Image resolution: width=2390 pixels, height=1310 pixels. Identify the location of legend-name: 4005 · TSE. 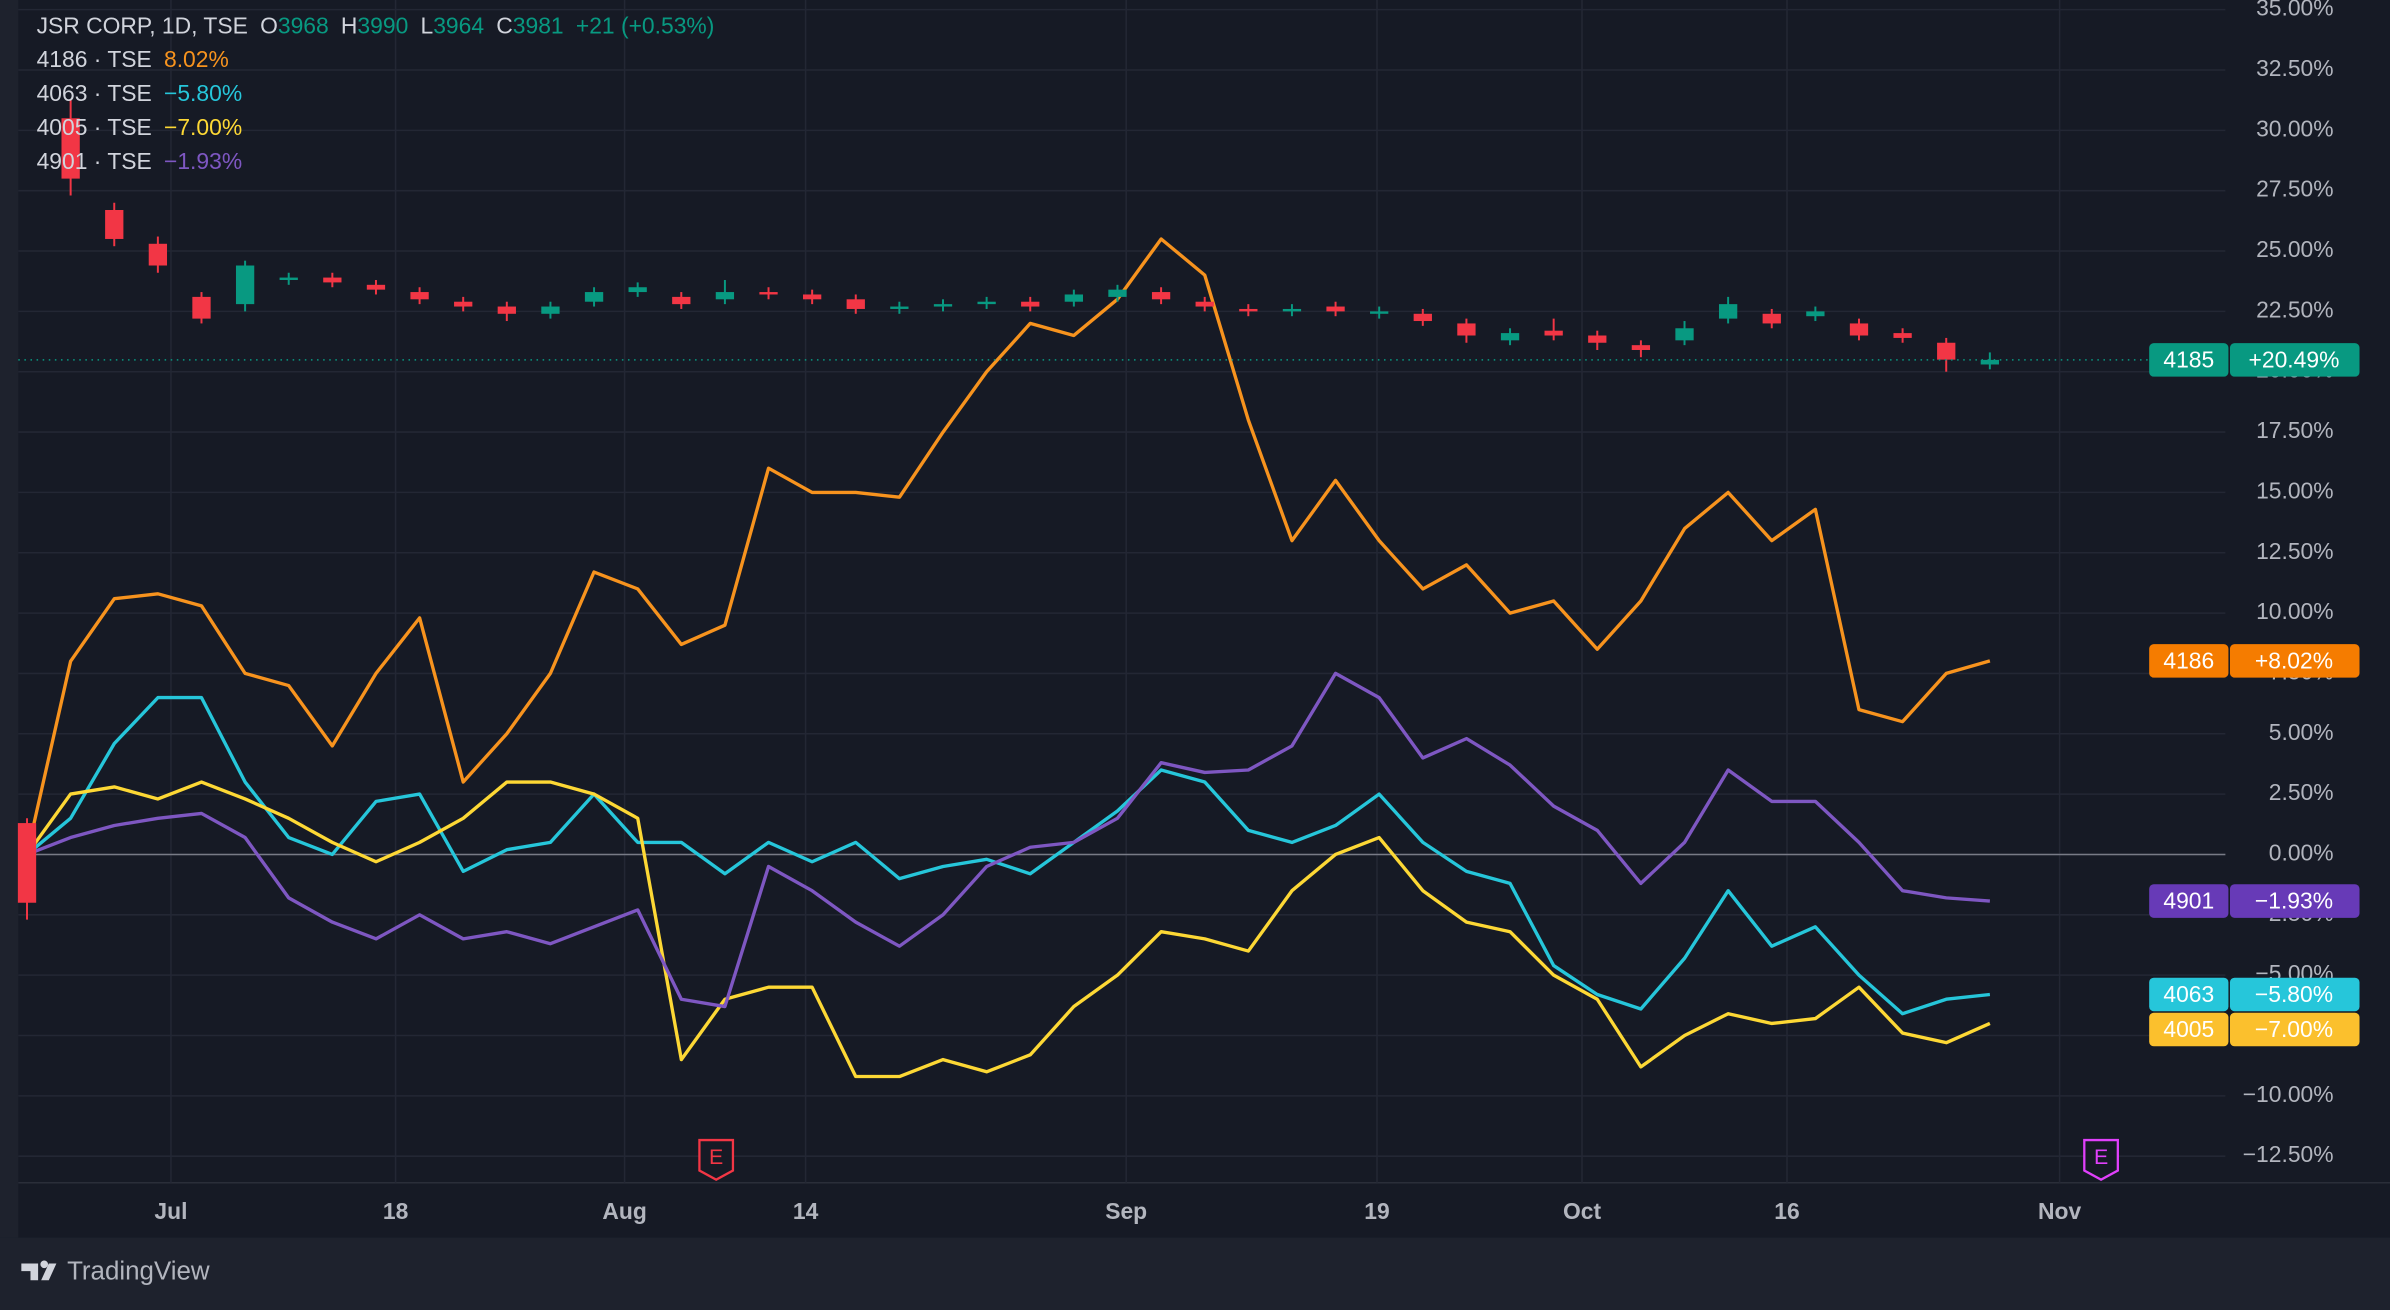
(94, 127).